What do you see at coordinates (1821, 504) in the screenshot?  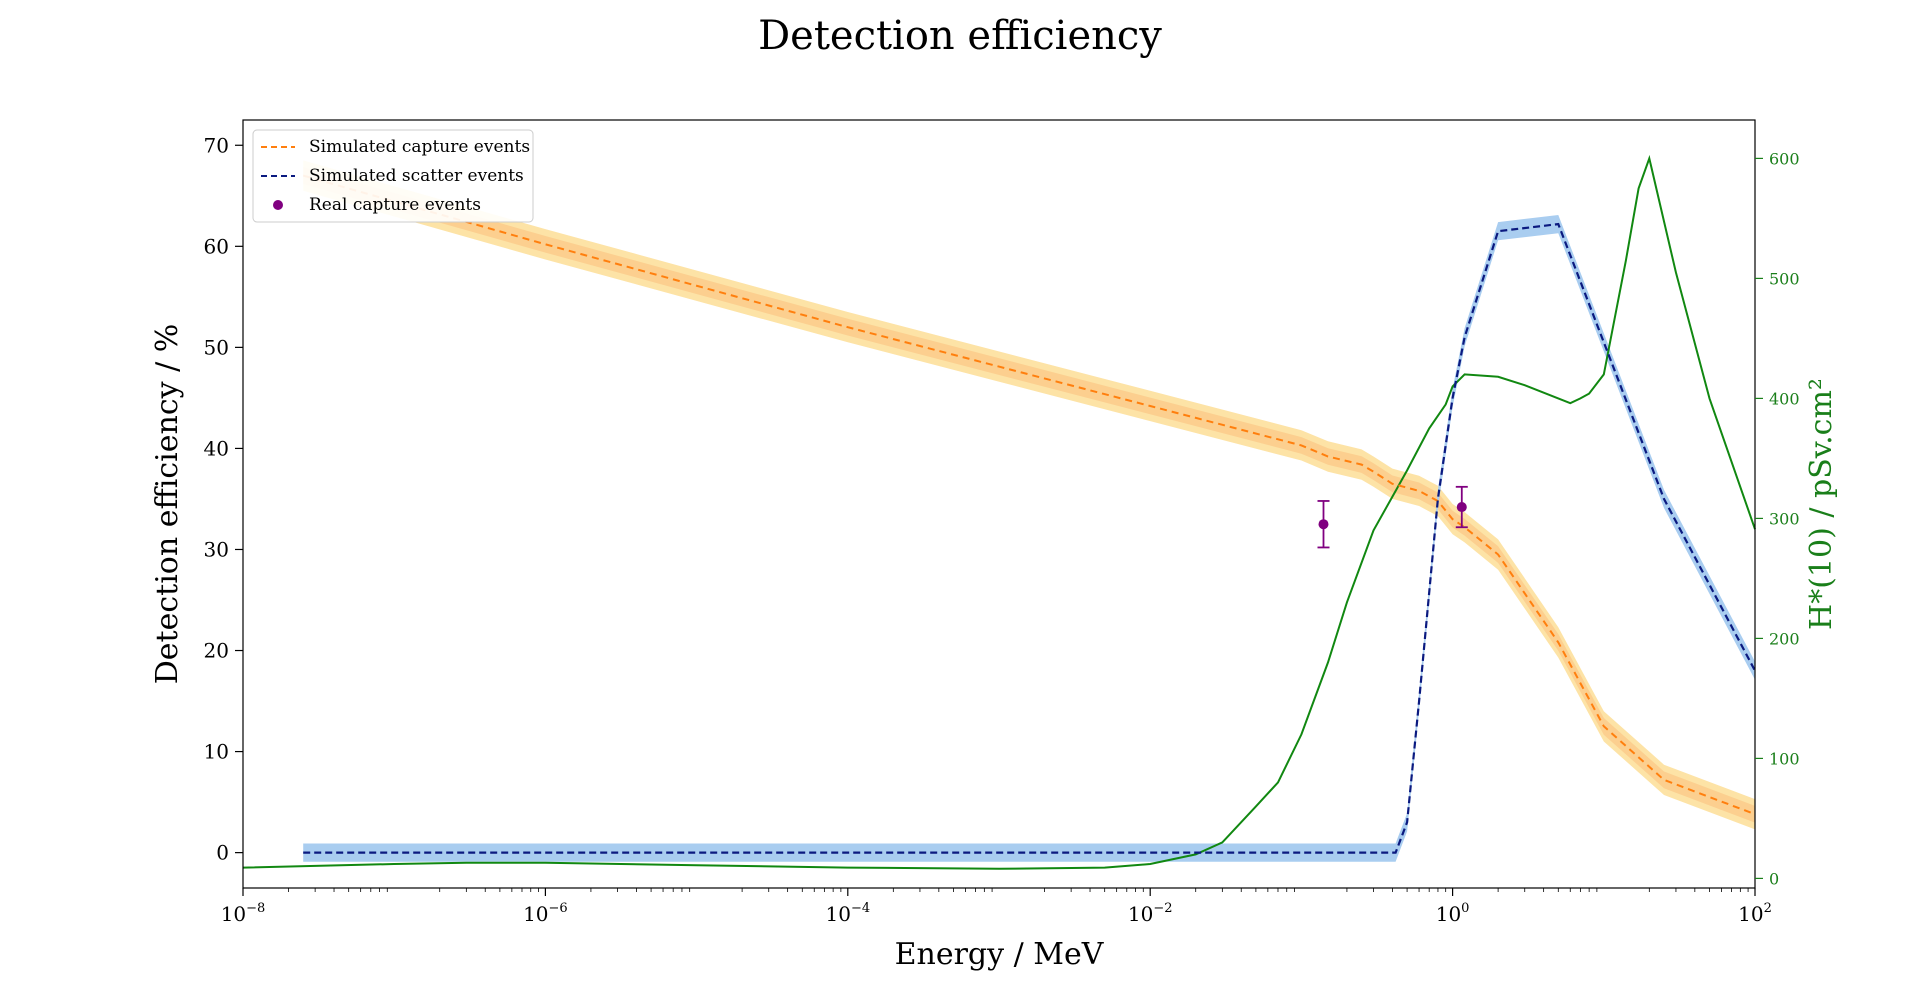 I see `y2-axis-label: H*(10) / pSv.cm²` at bounding box center [1821, 504].